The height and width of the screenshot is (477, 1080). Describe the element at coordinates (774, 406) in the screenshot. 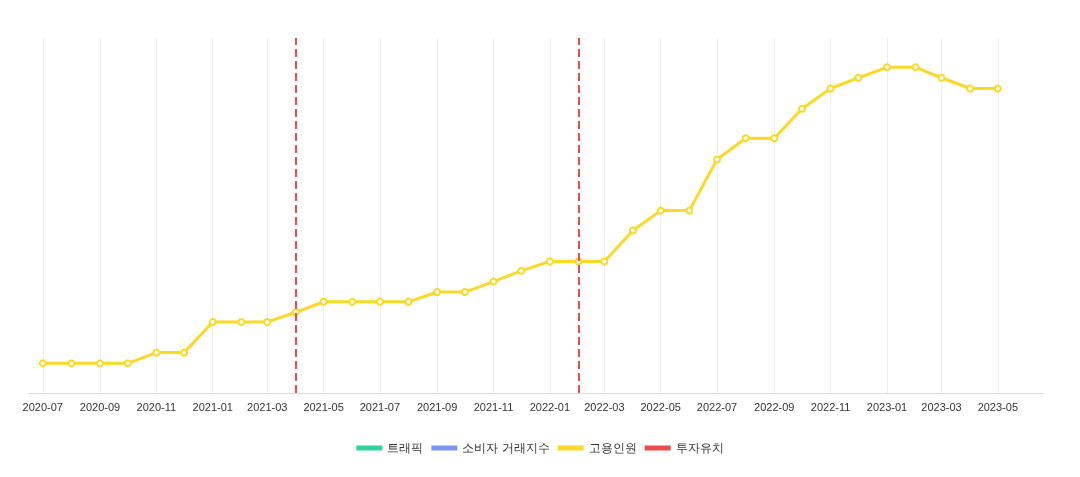

I see `x-tick-label: 2022-09` at that location.